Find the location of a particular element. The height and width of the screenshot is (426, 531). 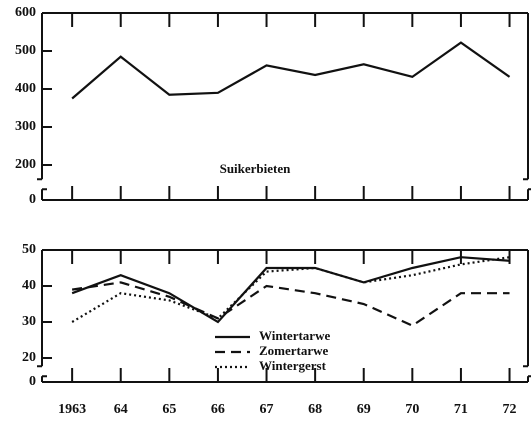

x-tick-label: 70 is located at coordinates (412, 409).